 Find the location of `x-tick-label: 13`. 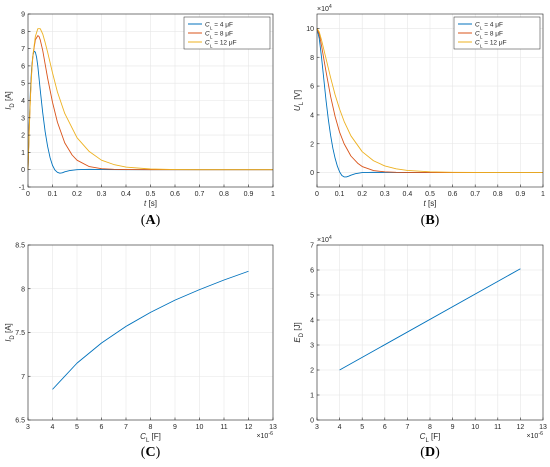

x-tick-label: 13 is located at coordinates (273, 427).